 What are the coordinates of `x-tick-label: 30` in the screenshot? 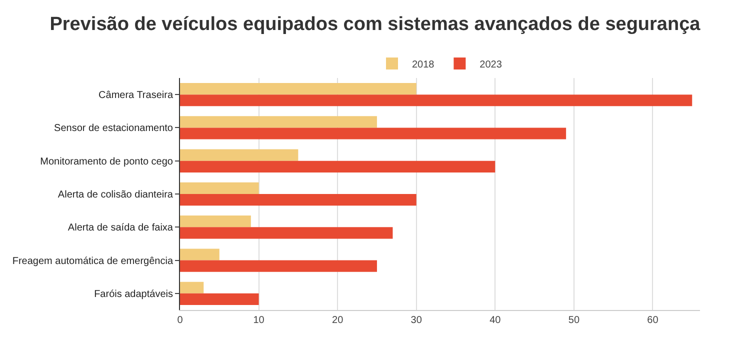 It's located at (416, 320).